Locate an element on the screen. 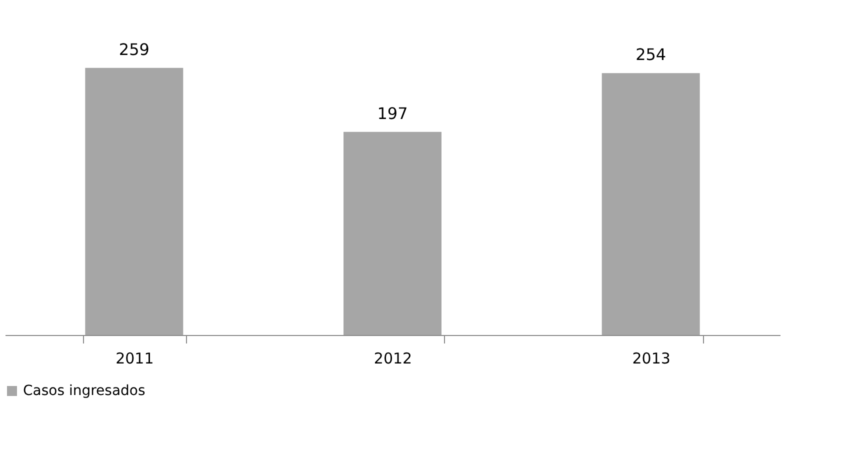  x-tick-label: 2013 is located at coordinates (651, 359).